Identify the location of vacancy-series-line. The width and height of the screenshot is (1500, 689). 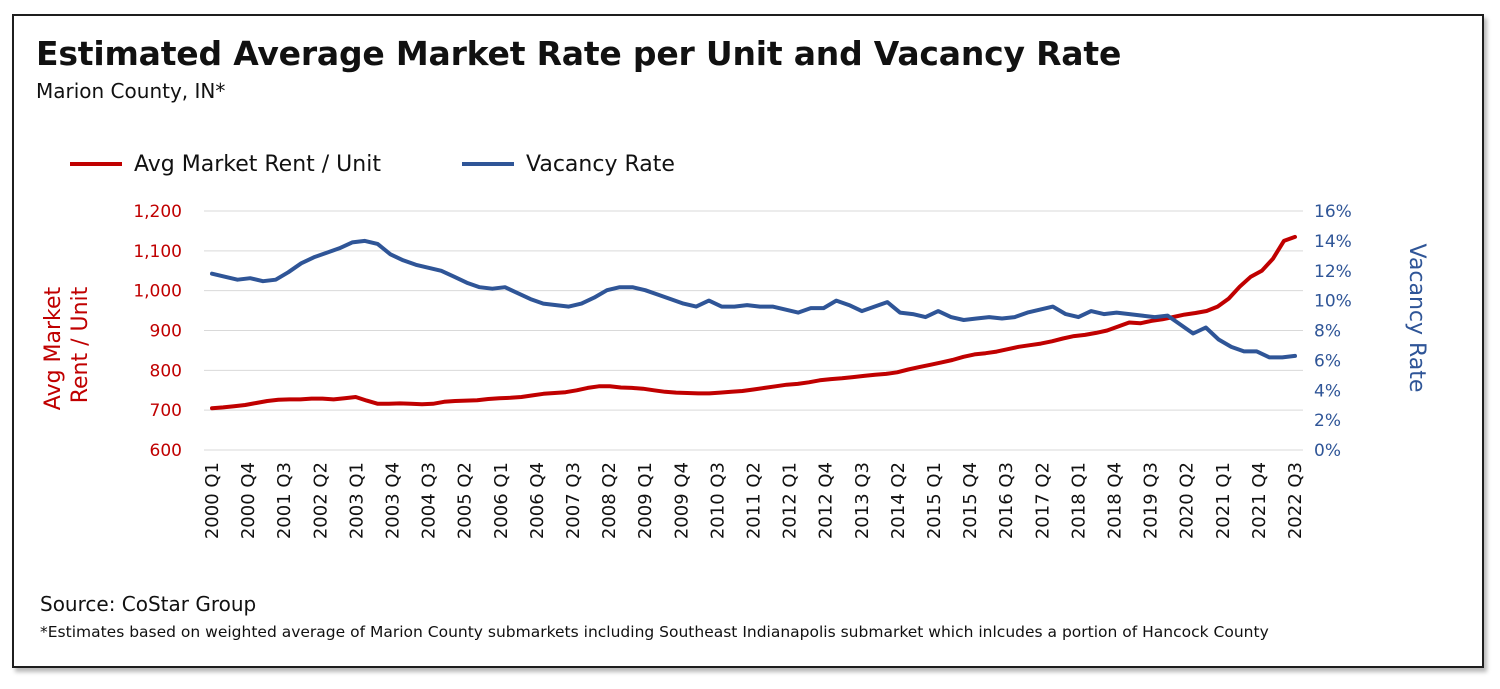
(753, 299).